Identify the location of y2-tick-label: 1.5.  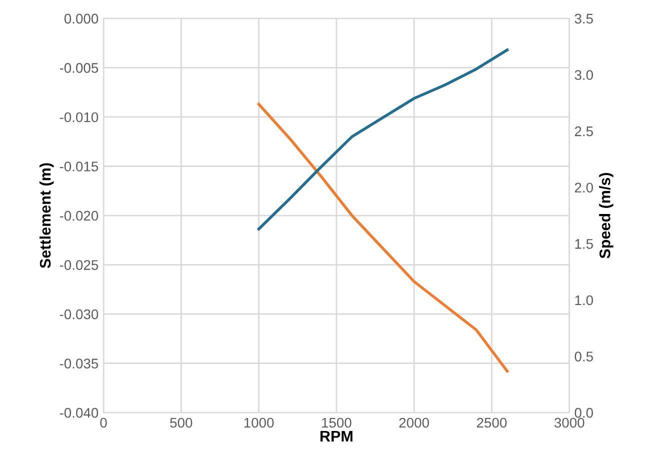
(584, 244).